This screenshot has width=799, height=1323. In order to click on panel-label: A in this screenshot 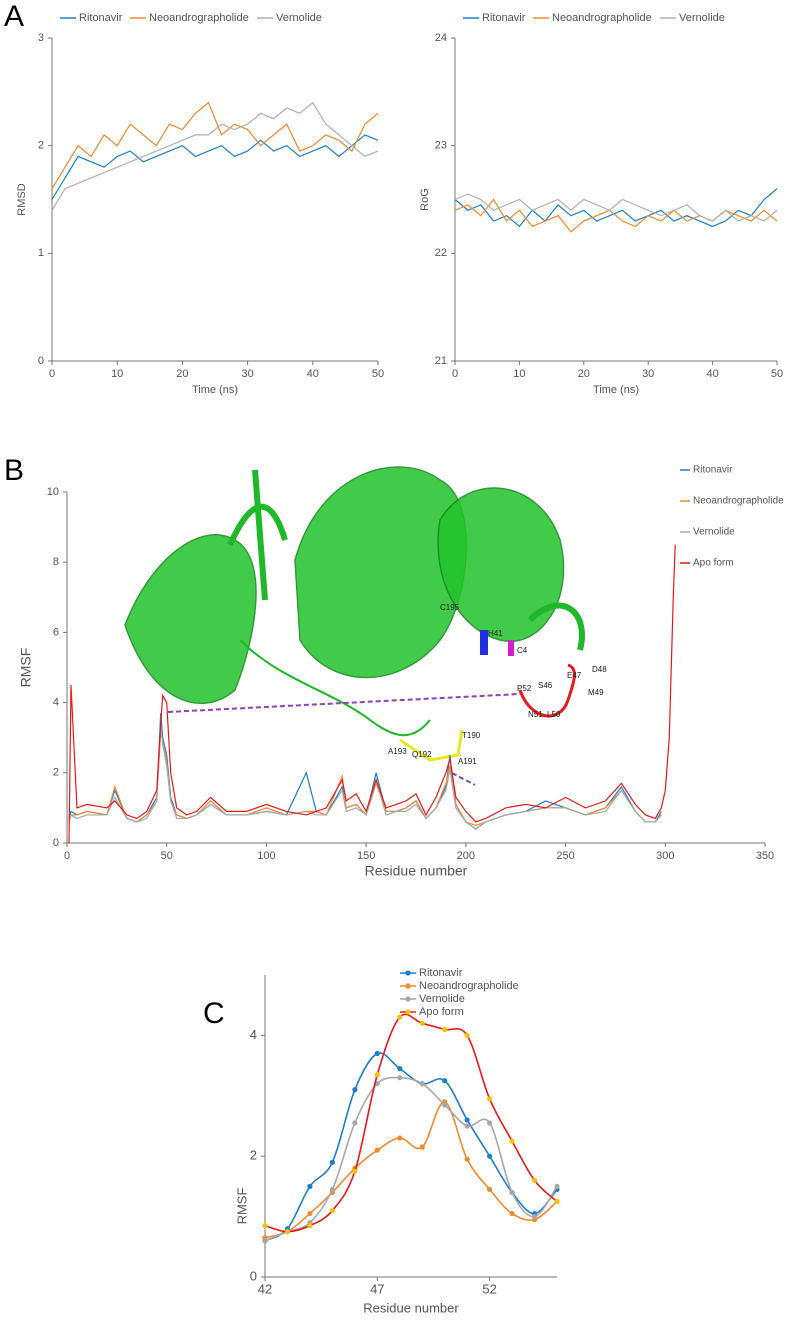, I will do `click(14, 16)`.